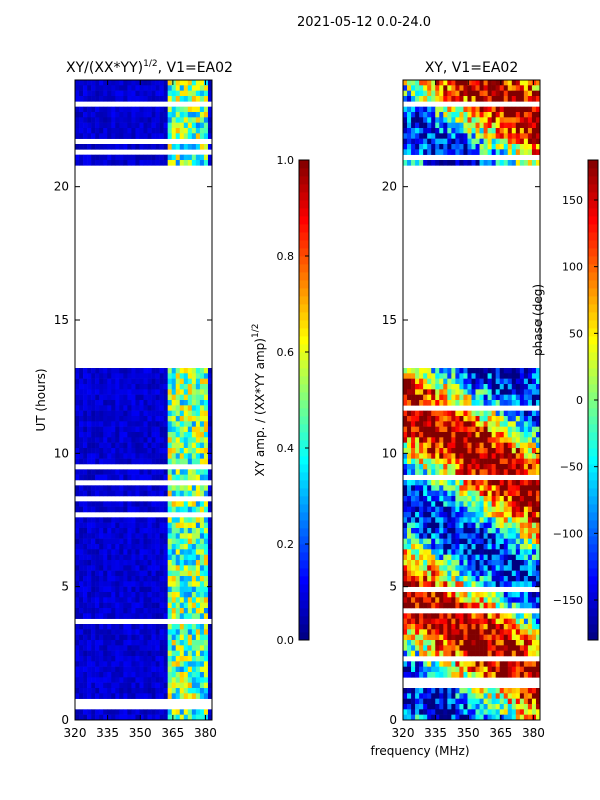 The width and height of the screenshot is (600, 800). Describe the element at coordinates (286, 352) in the screenshot. I see `colorbar-tick-label: 0.6` at that location.